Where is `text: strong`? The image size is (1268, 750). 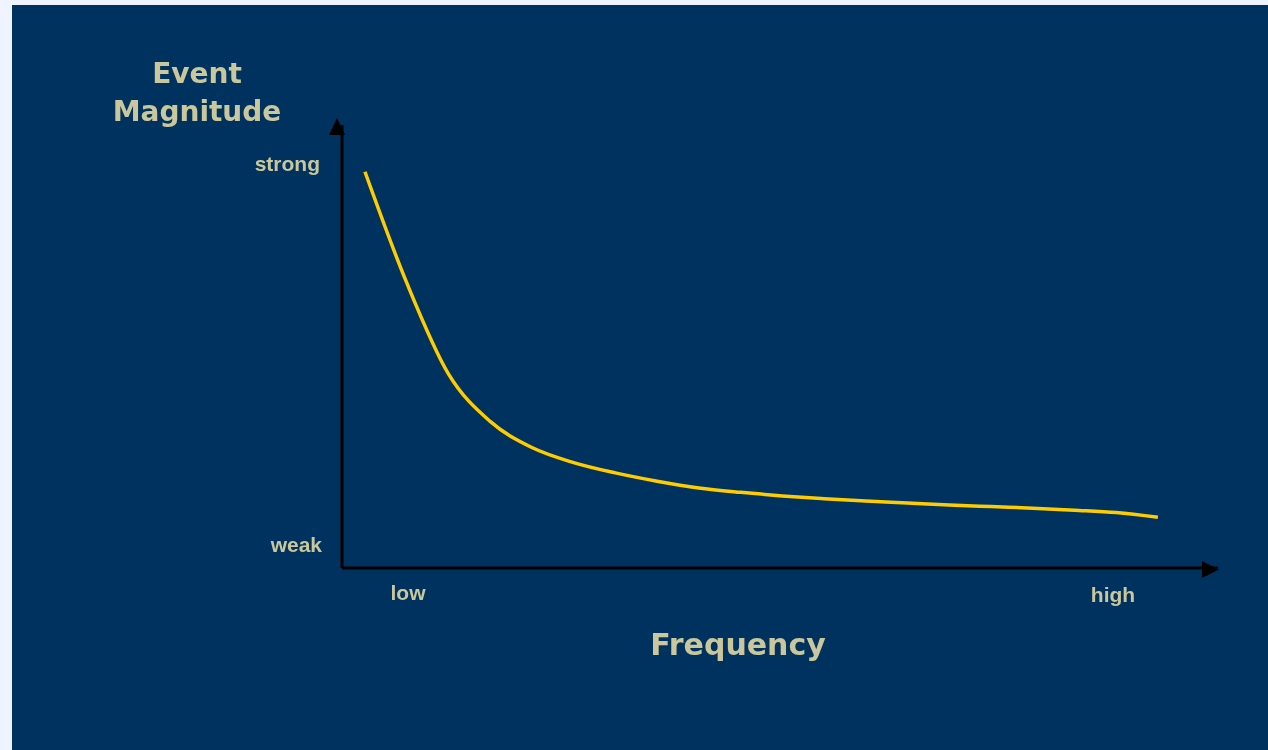
text: strong is located at coordinates (287, 164).